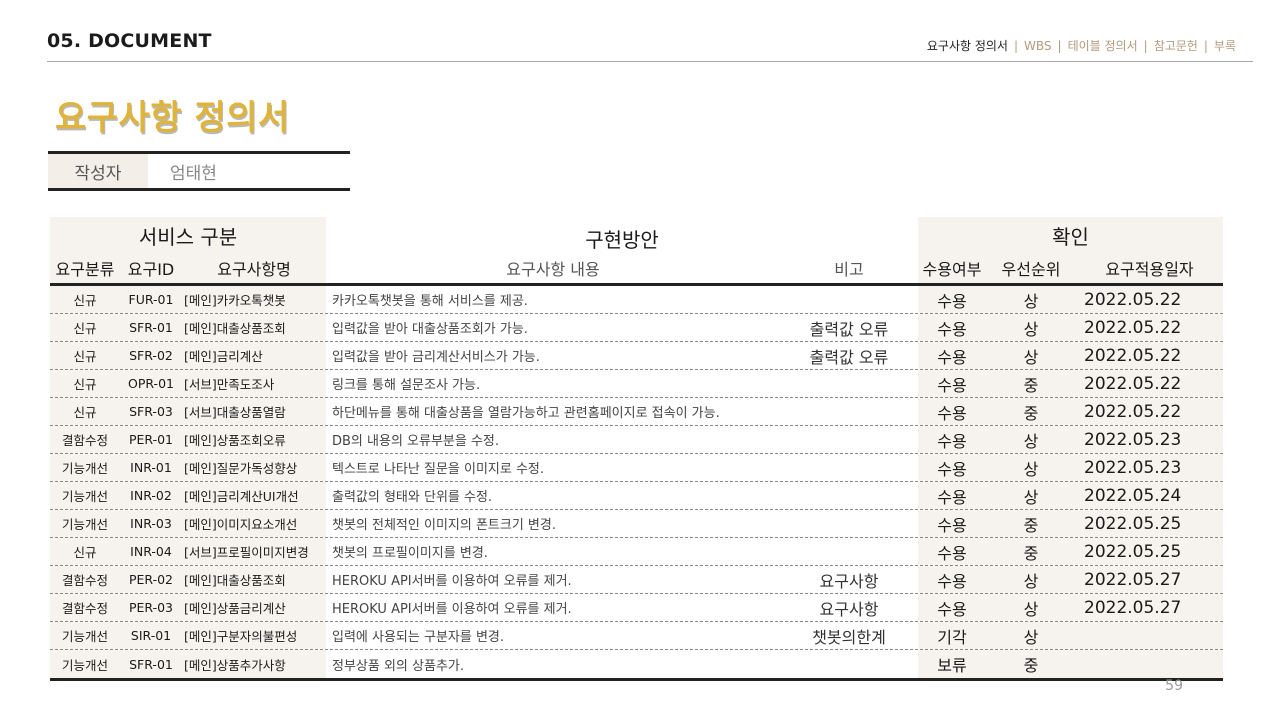  I want to click on top-navigation: 요구사항 정의서 | WBS | 테이블 정의서 | 참고문헌 | 부록, so click(1081, 45).